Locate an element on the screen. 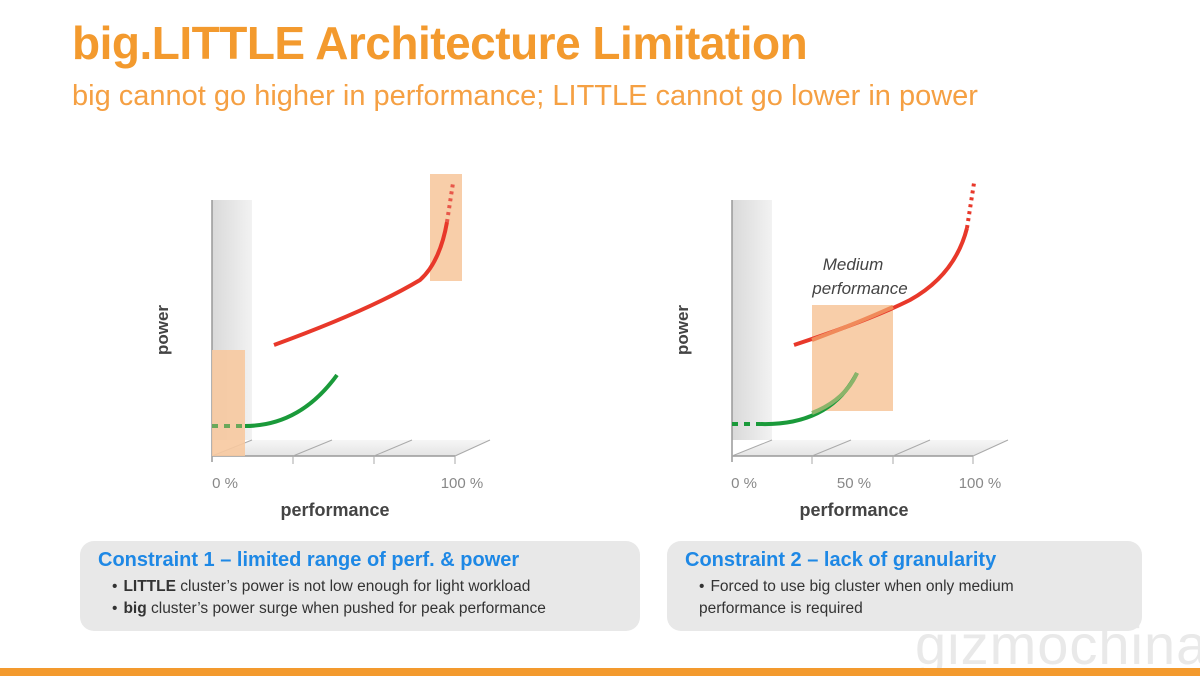 This screenshot has height=677, width=1200. big-curve-highlighted-part is located at coordinates (852, 323).